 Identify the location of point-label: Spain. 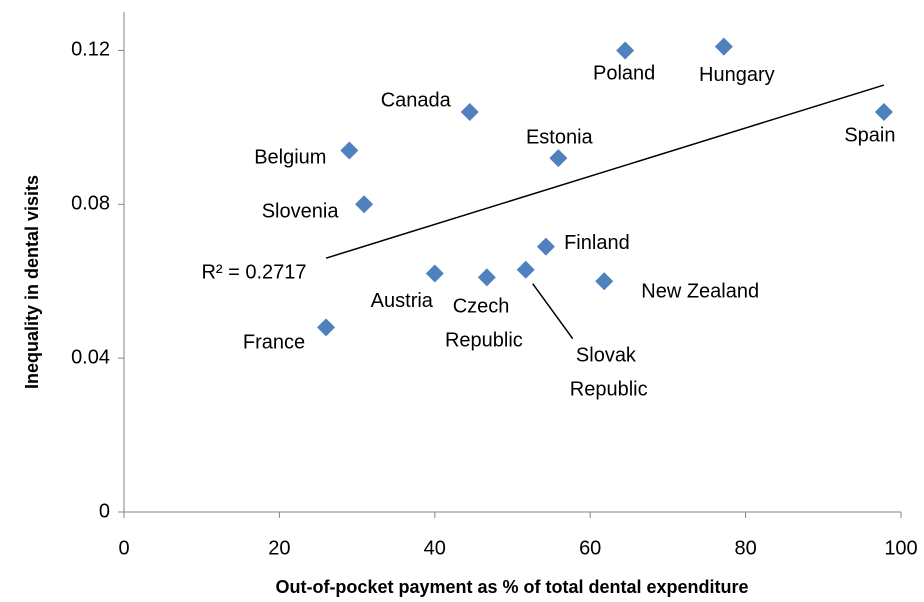
(869, 135).